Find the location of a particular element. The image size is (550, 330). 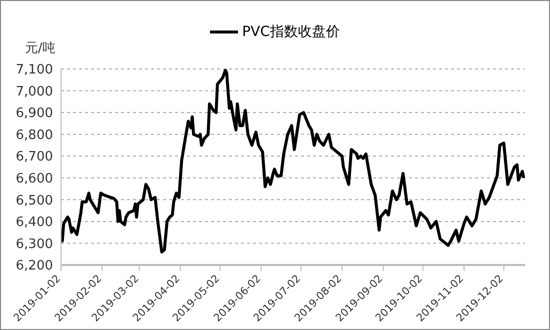

y-tick-label: 6,800 is located at coordinates (34, 135).